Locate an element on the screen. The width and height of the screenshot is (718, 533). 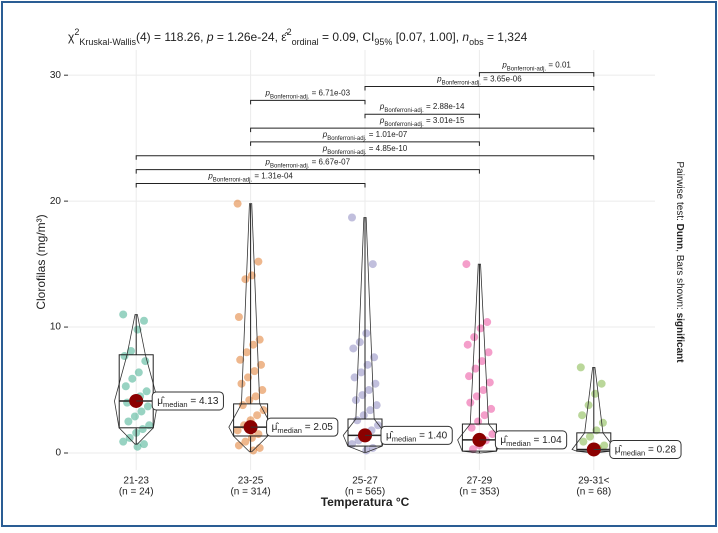
text-part: Dunn is located at coordinates (679, 237).